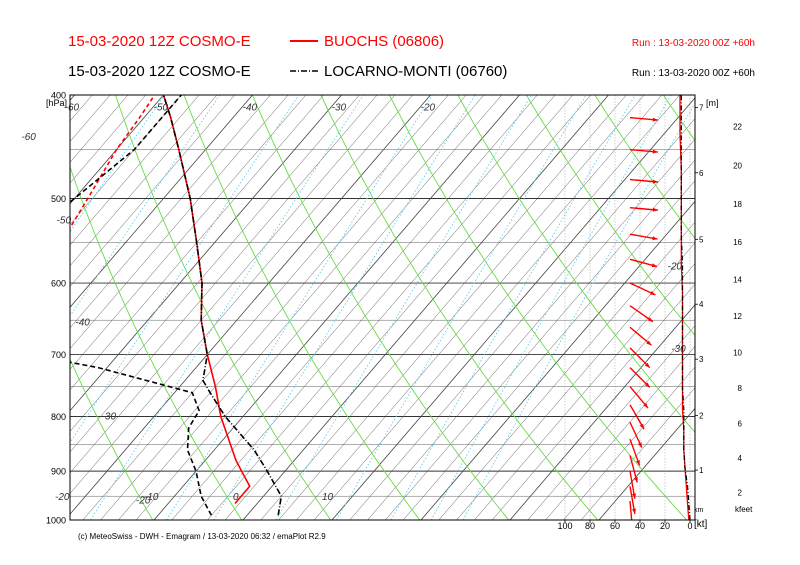 The height and width of the screenshot is (565, 800). I want to click on kfeet-axis-label: kfeet, so click(744, 509).